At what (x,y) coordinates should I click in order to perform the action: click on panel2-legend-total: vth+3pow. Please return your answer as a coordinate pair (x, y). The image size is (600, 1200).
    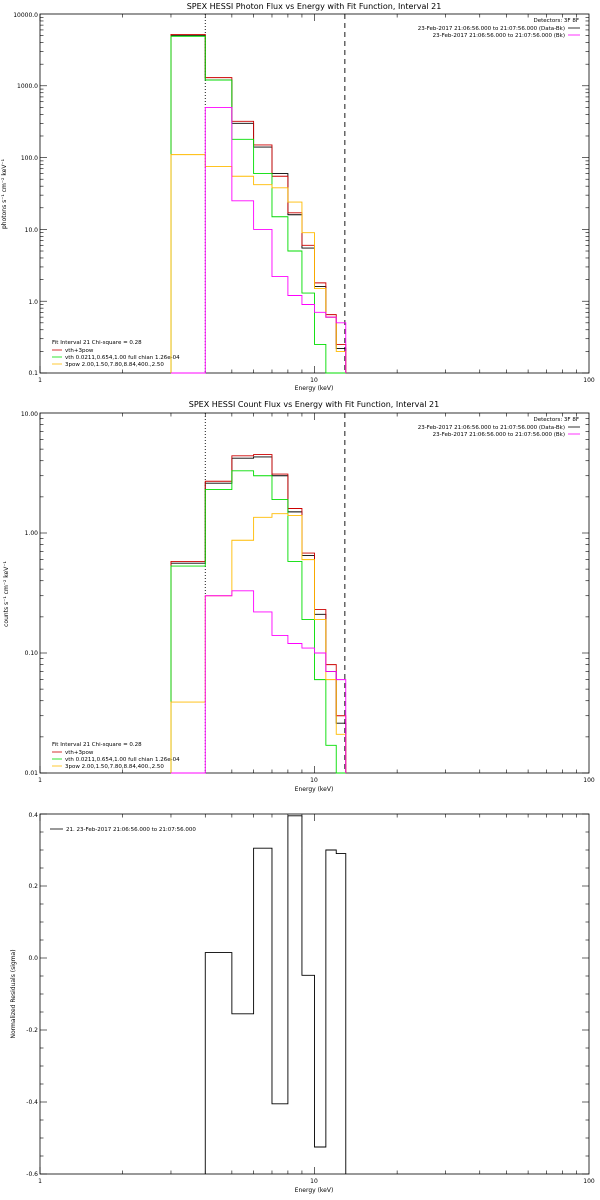
    Looking at the image, I should click on (79, 753).